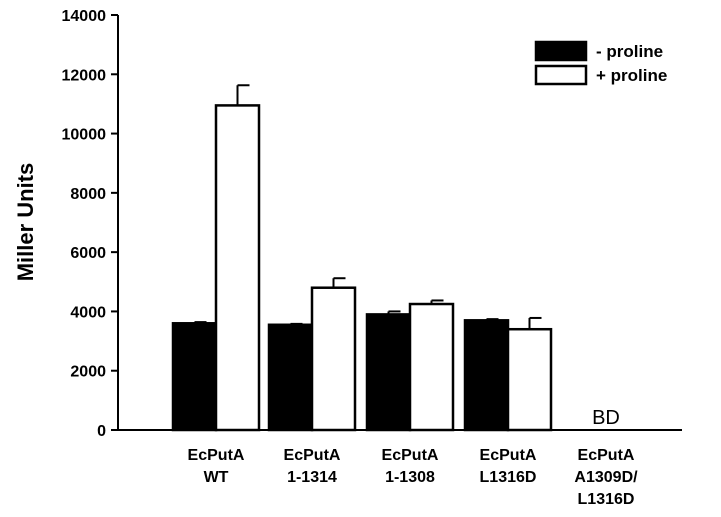  I want to click on y-tick-label: 2000, so click(88, 372).